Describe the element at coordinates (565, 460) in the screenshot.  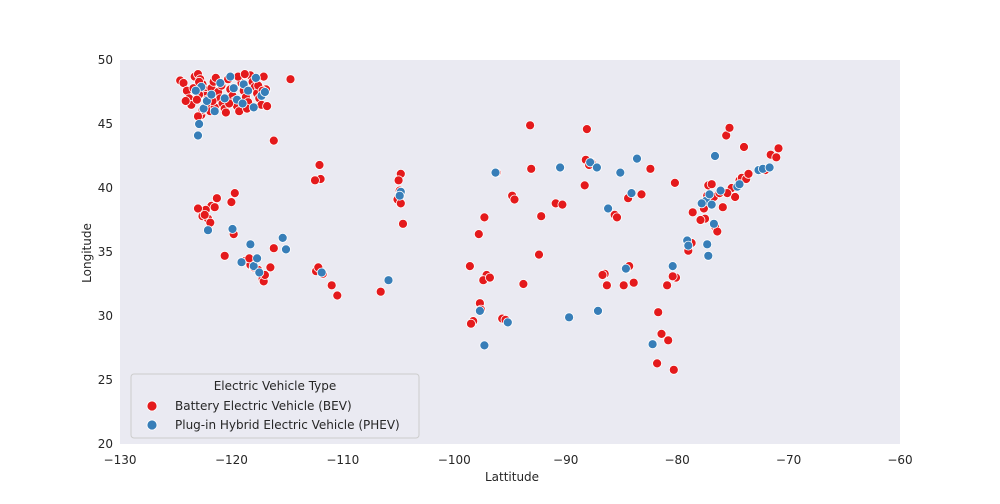
I see `x-tick-label: −90` at that location.